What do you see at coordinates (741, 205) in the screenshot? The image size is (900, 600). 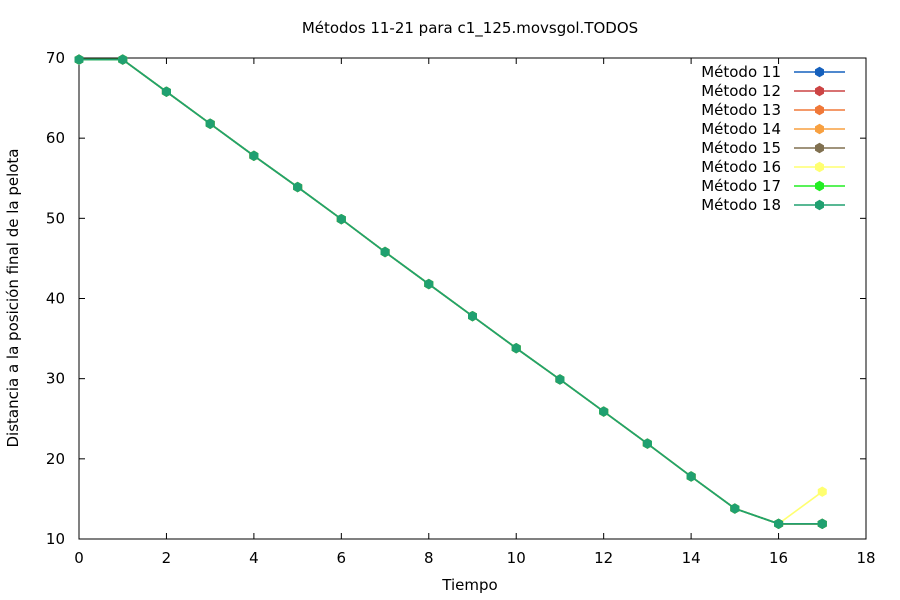 I see `legend-label: Método 18` at bounding box center [741, 205].